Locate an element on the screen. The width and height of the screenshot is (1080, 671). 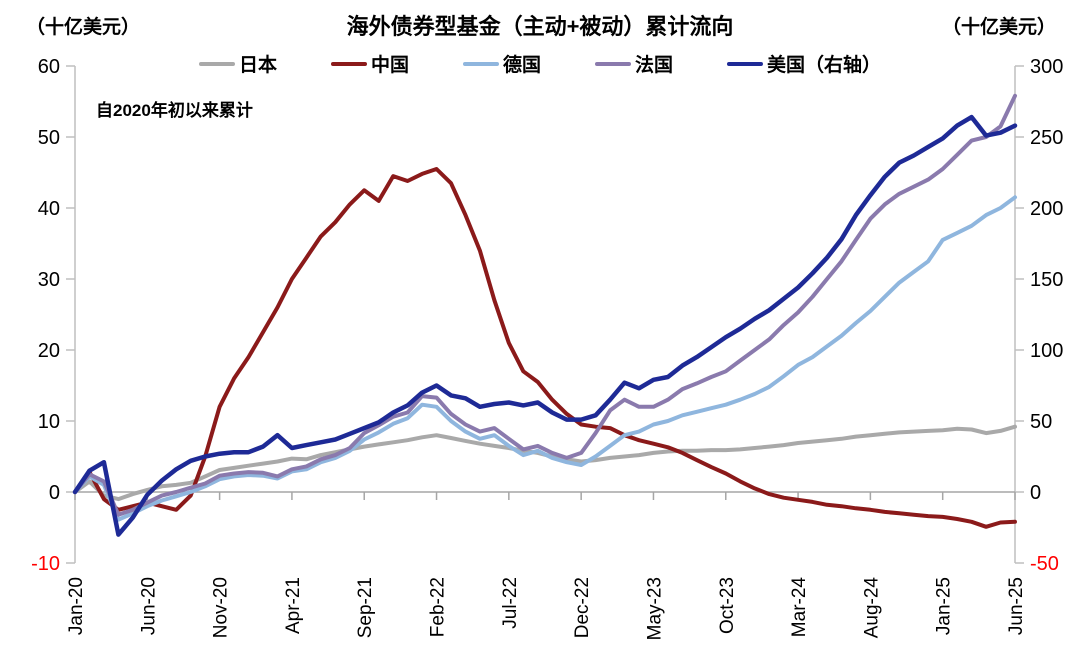
legend-line-swatch-usa is located at coordinates (745, 63).